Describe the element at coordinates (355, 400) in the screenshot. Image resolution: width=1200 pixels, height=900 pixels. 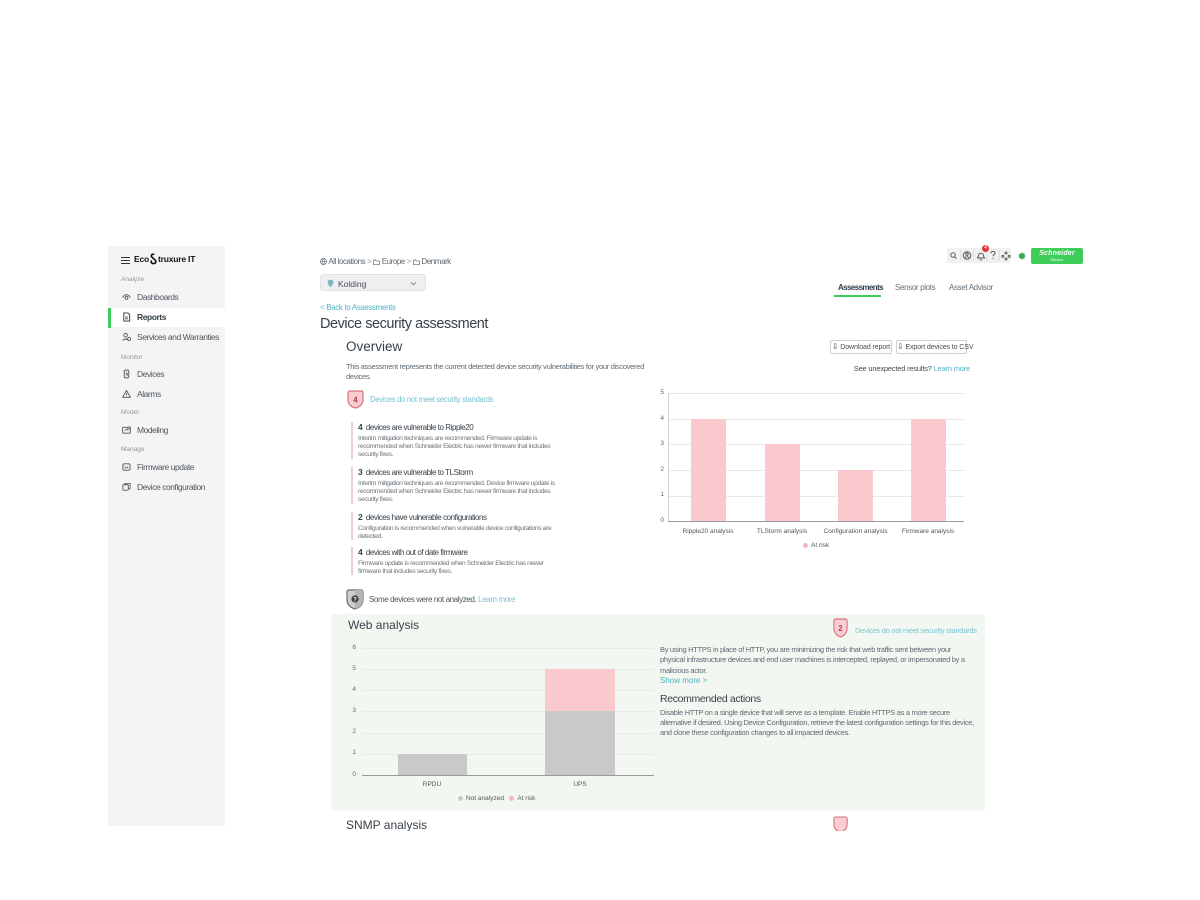
I see `svg-text: 4` at that location.